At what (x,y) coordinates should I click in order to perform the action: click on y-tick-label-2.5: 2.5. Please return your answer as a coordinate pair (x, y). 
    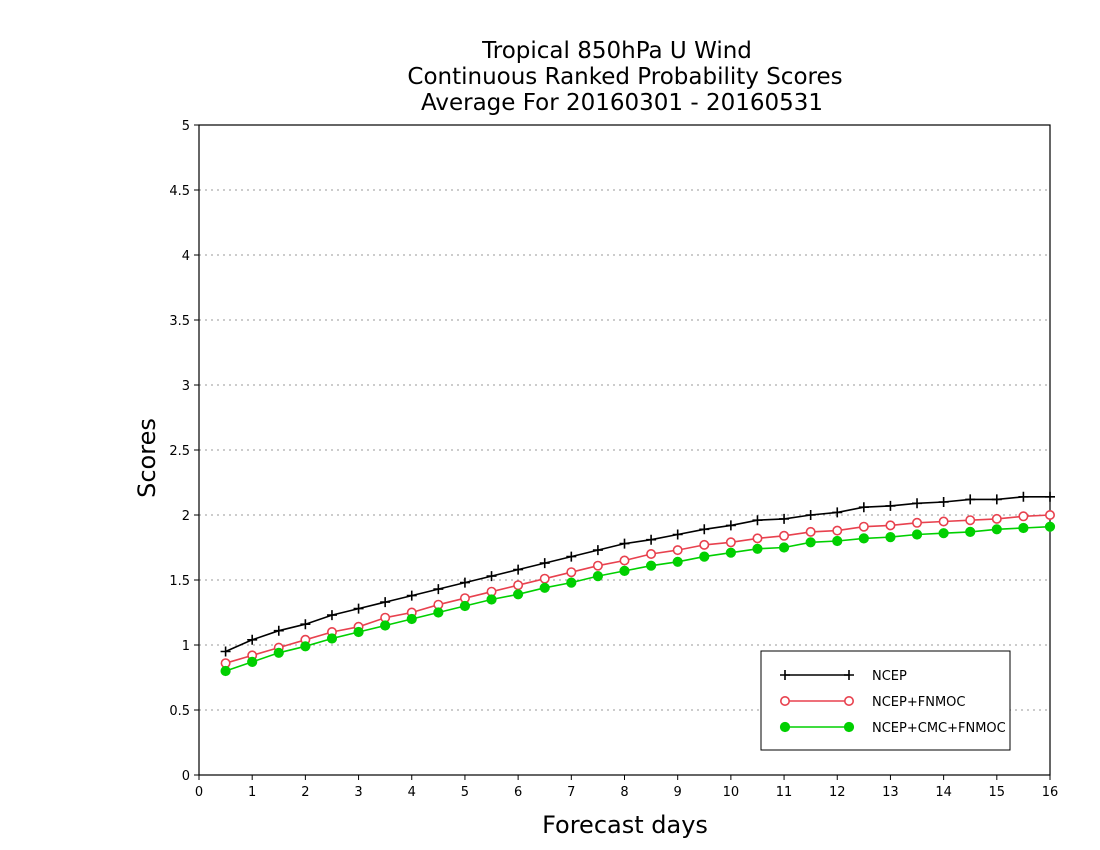
    Looking at the image, I should click on (179, 451).